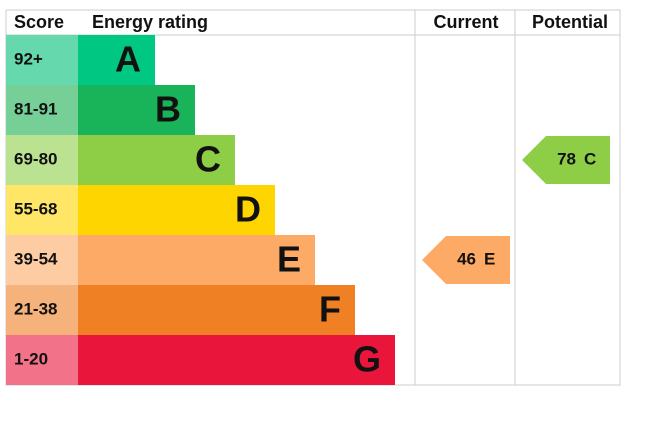 Image resolution: width=658 pixels, height=426 pixels. Describe the element at coordinates (31, 358) in the screenshot. I see `score-label: 1-20` at that location.